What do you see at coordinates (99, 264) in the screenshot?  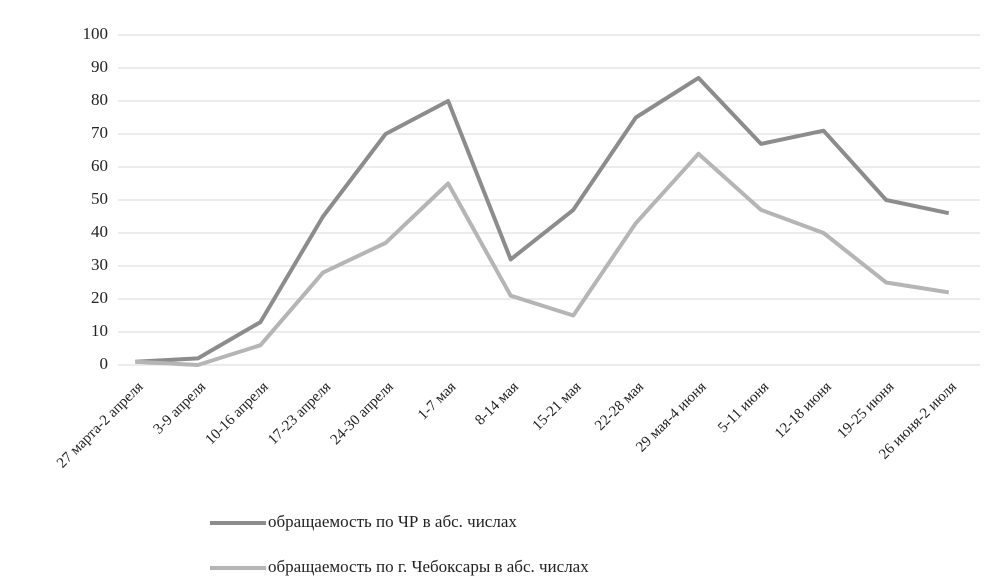 I see `y-tick-label: 30` at bounding box center [99, 264].